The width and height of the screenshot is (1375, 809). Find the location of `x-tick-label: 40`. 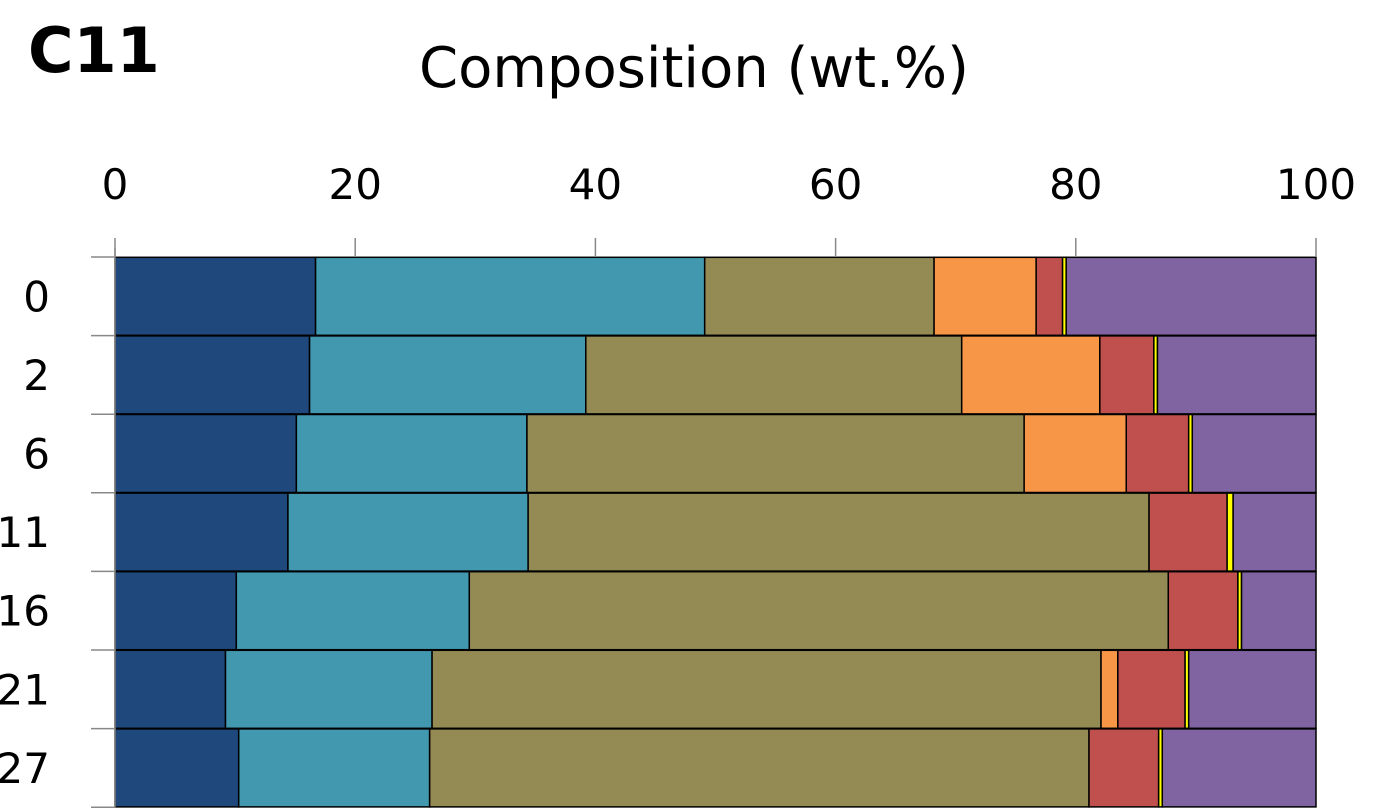

x-tick-label: 40 is located at coordinates (595, 184).